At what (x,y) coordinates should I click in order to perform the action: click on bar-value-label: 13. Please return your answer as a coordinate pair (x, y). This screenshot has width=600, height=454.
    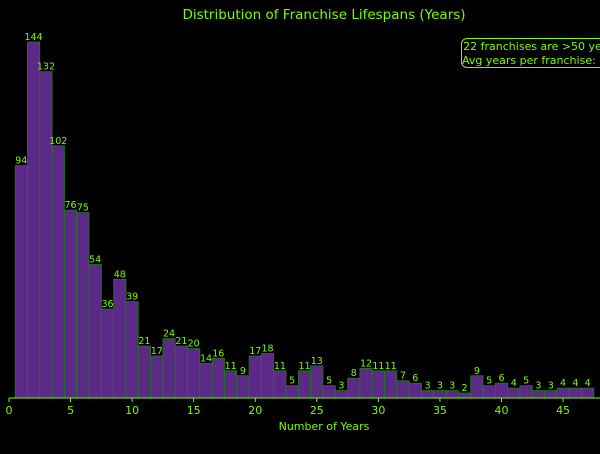
    Looking at the image, I should click on (317, 361).